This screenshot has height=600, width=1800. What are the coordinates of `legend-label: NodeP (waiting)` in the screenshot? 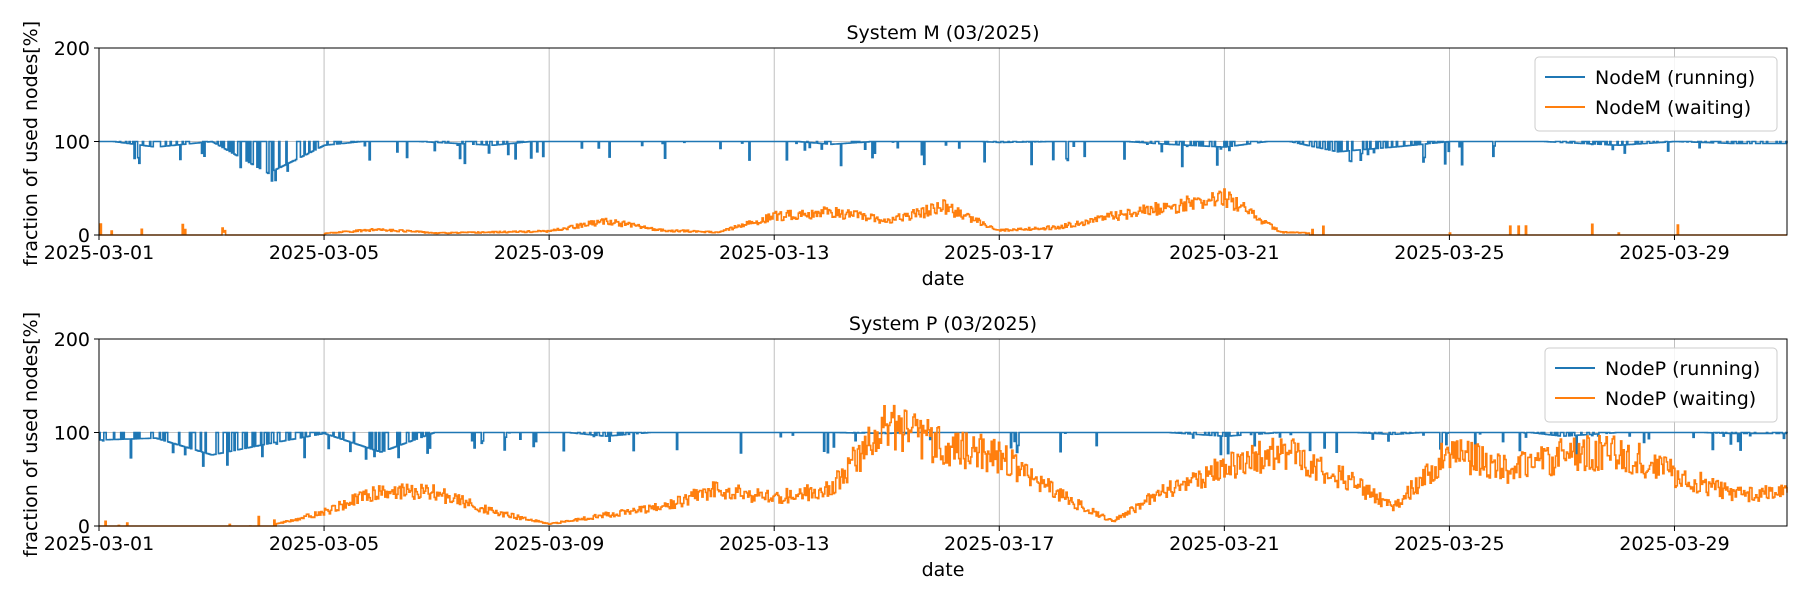 It's located at (1680, 399).